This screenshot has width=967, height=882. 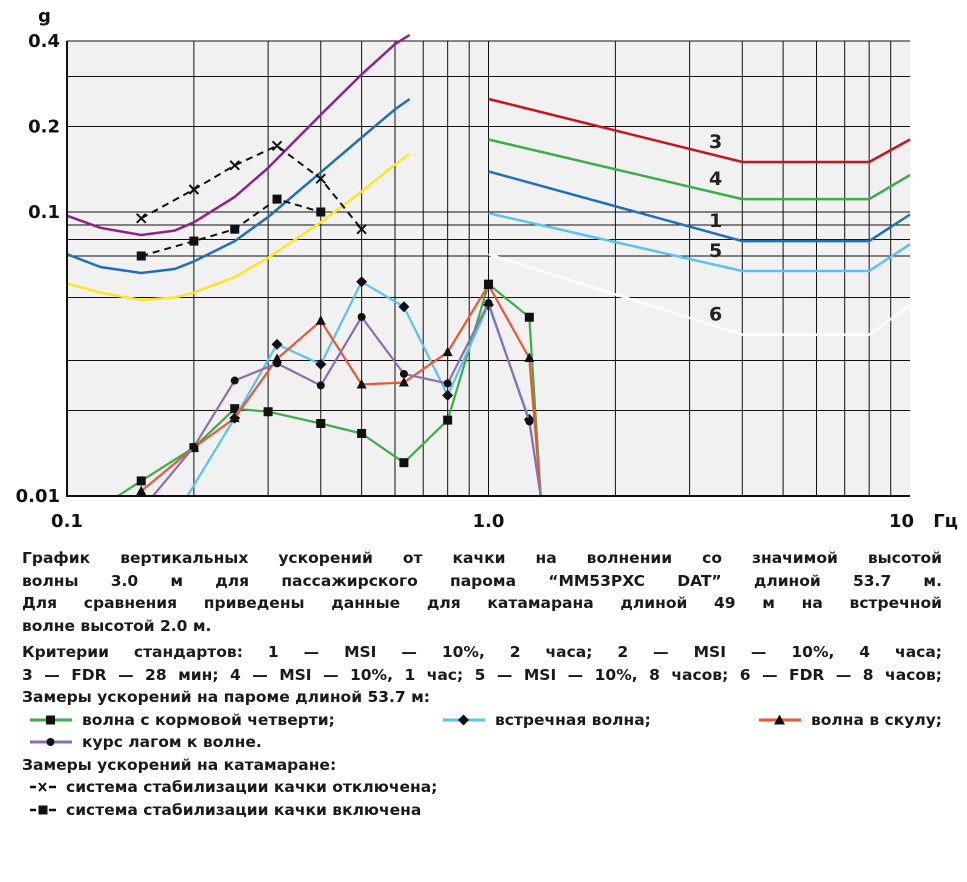 What do you see at coordinates (876, 719) in the screenshot?
I see `legend-label-bow: волна в скулу;` at bounding box center [876, 719].